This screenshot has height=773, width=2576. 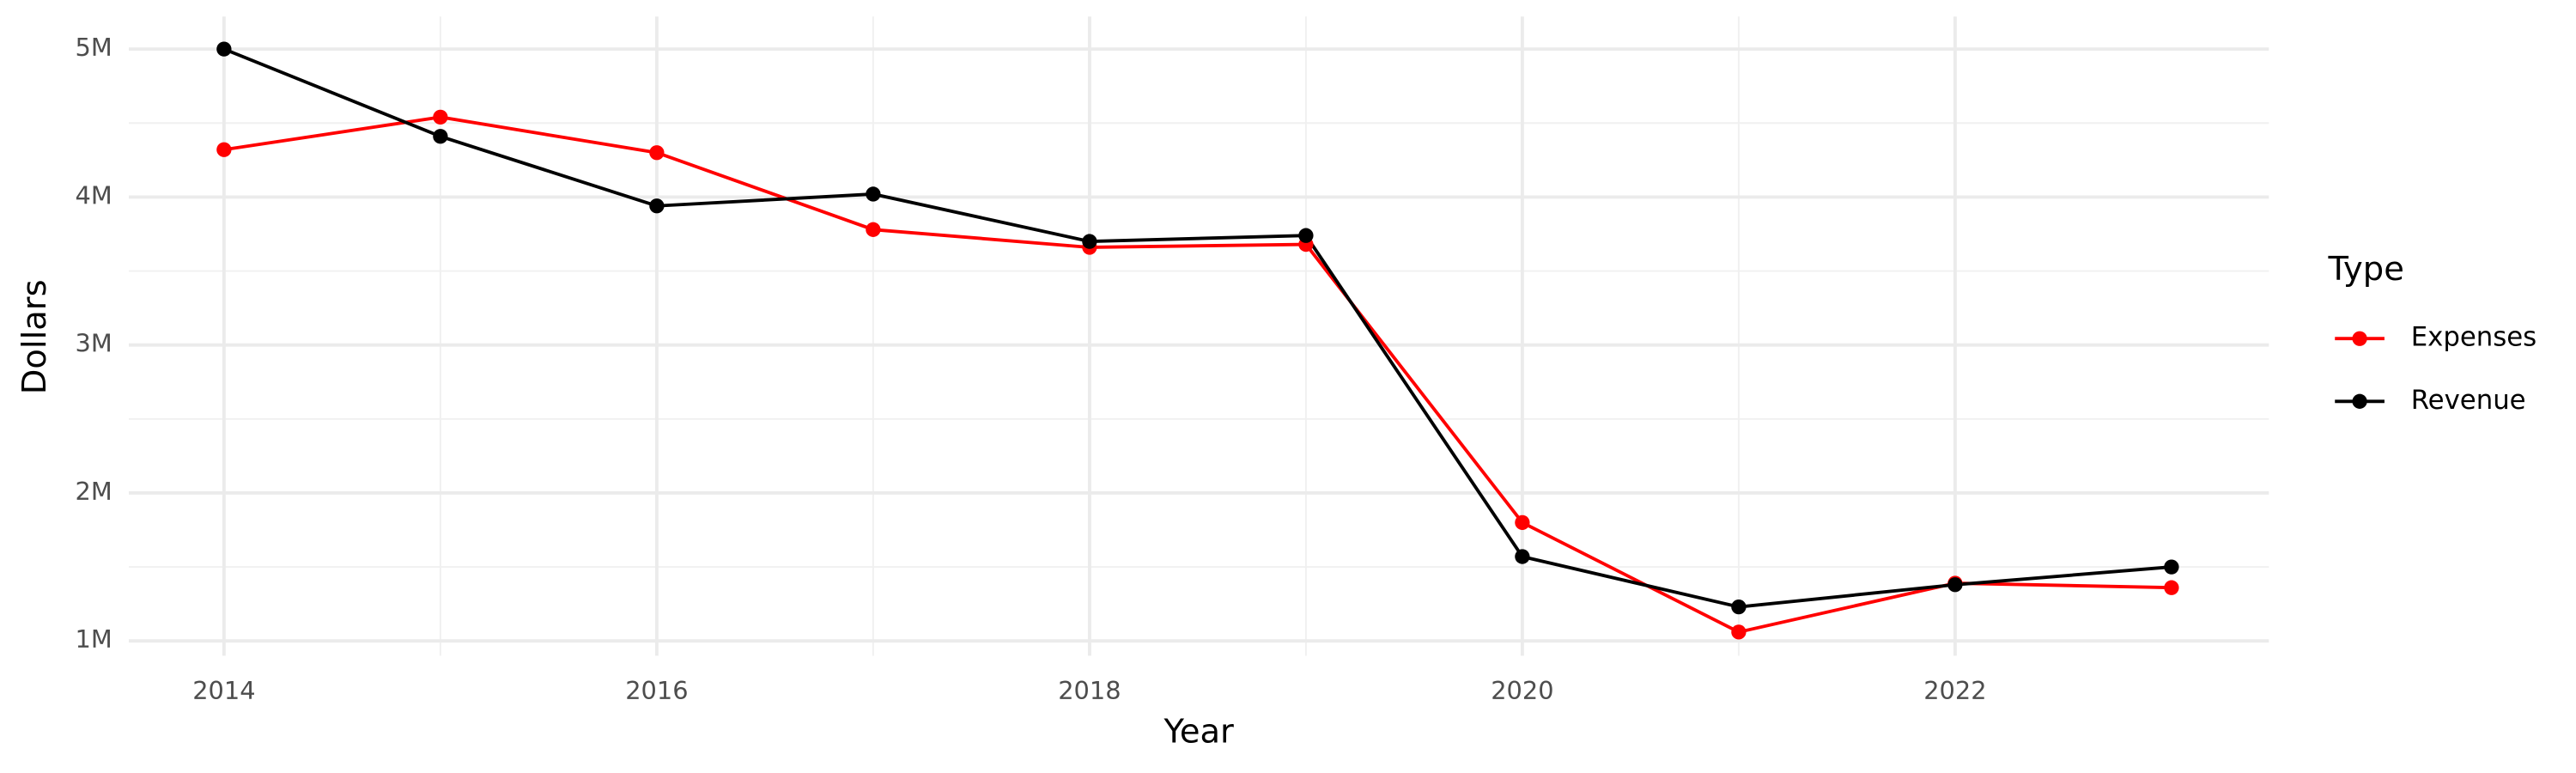 What do you see at coordinates (2468, 400) in the screenshot?
I see `legend-label: Revenue` at bounding box center [2468, 400].